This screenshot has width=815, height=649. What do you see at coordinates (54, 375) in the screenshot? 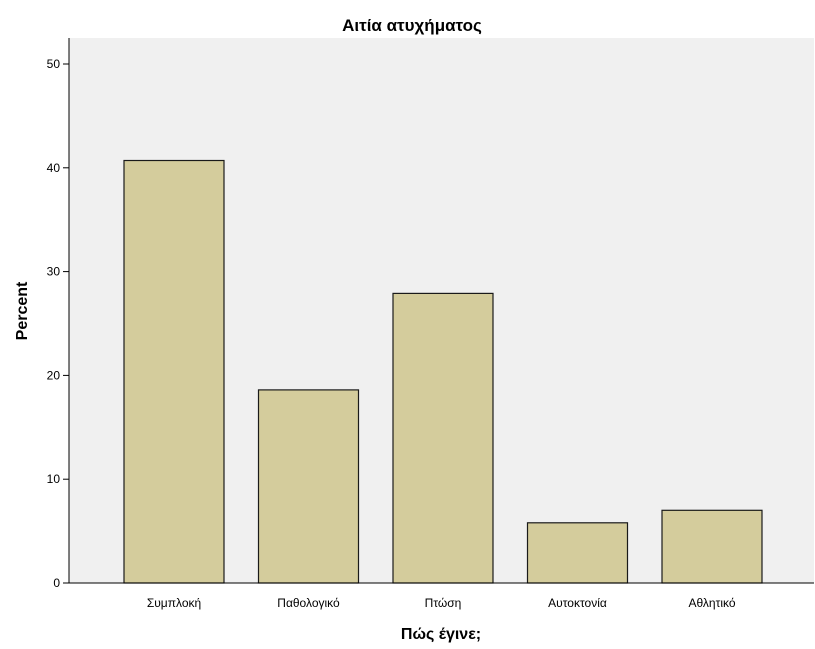
I see `y-tick-label: 20` at bounding box center [54, 375].